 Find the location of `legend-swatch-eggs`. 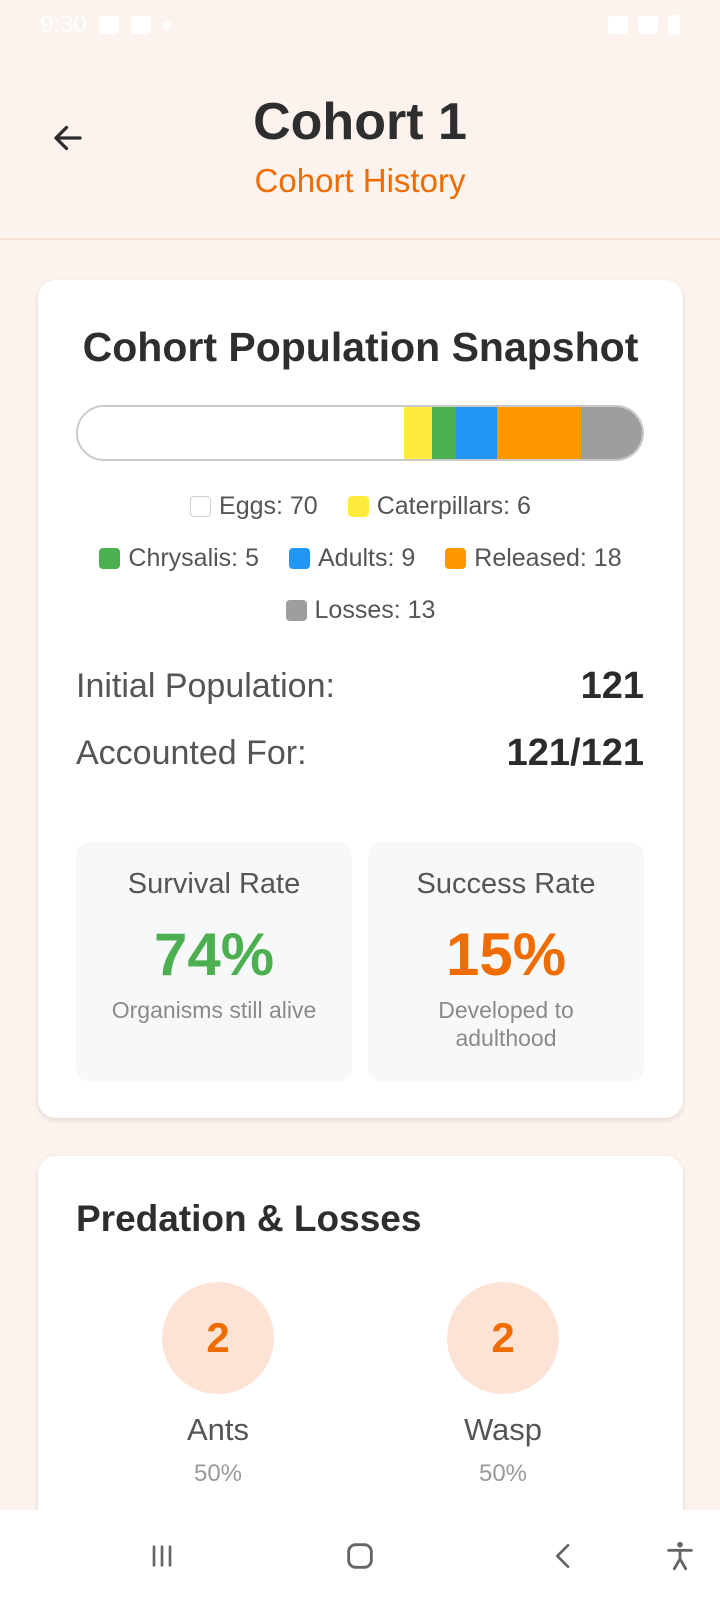

legend-swatch-eggs is located at coordinates (201, 506).